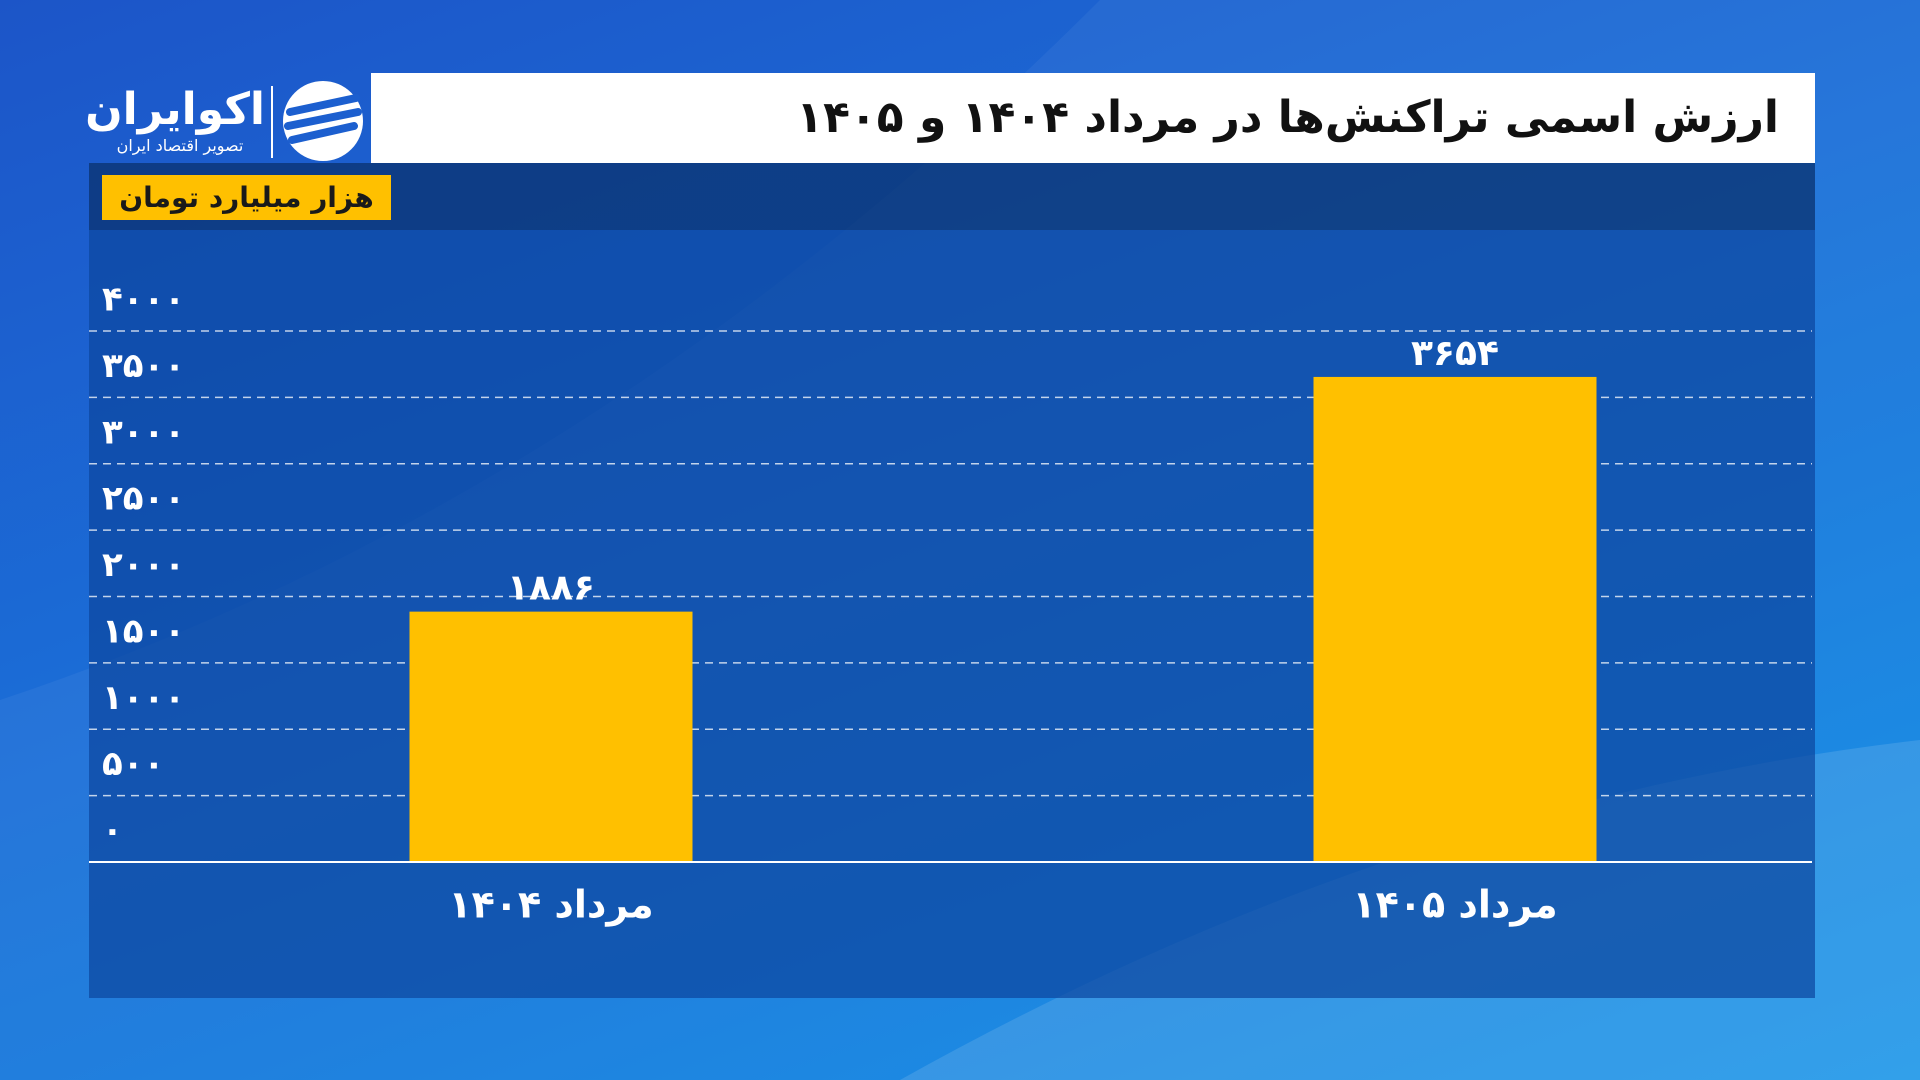 The image size is (1920, 1080). Describe the element at coordinates (143, 432) in the screenshot. I see `y-tick-label: ۳۰۰۰` at that location.